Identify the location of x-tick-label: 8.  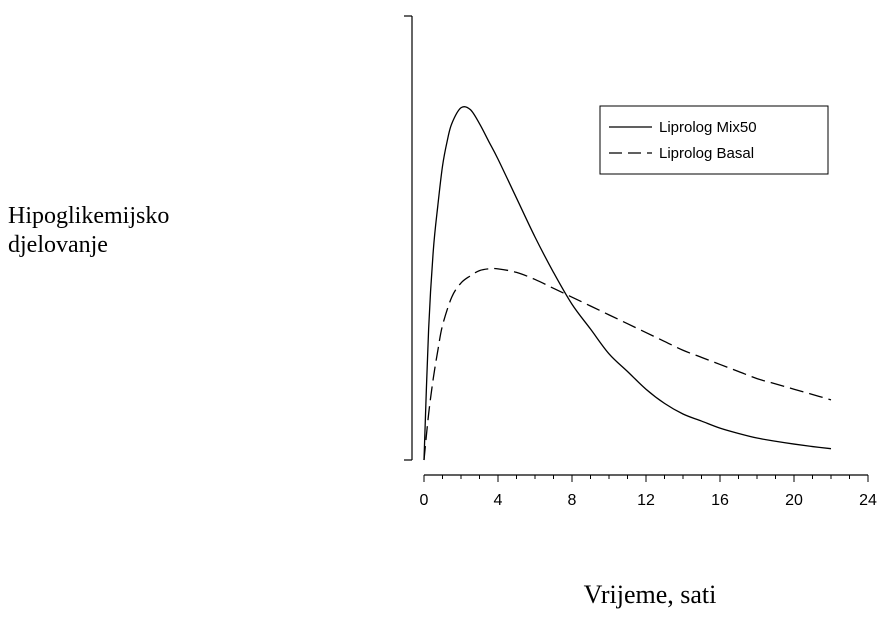
(572, 500).